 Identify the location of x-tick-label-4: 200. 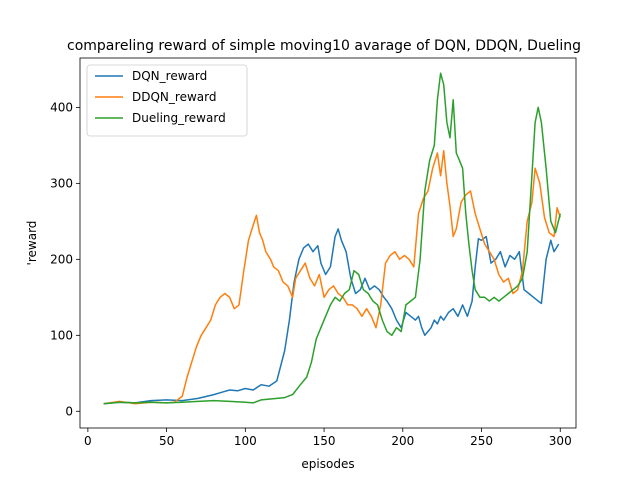
(402, 441).